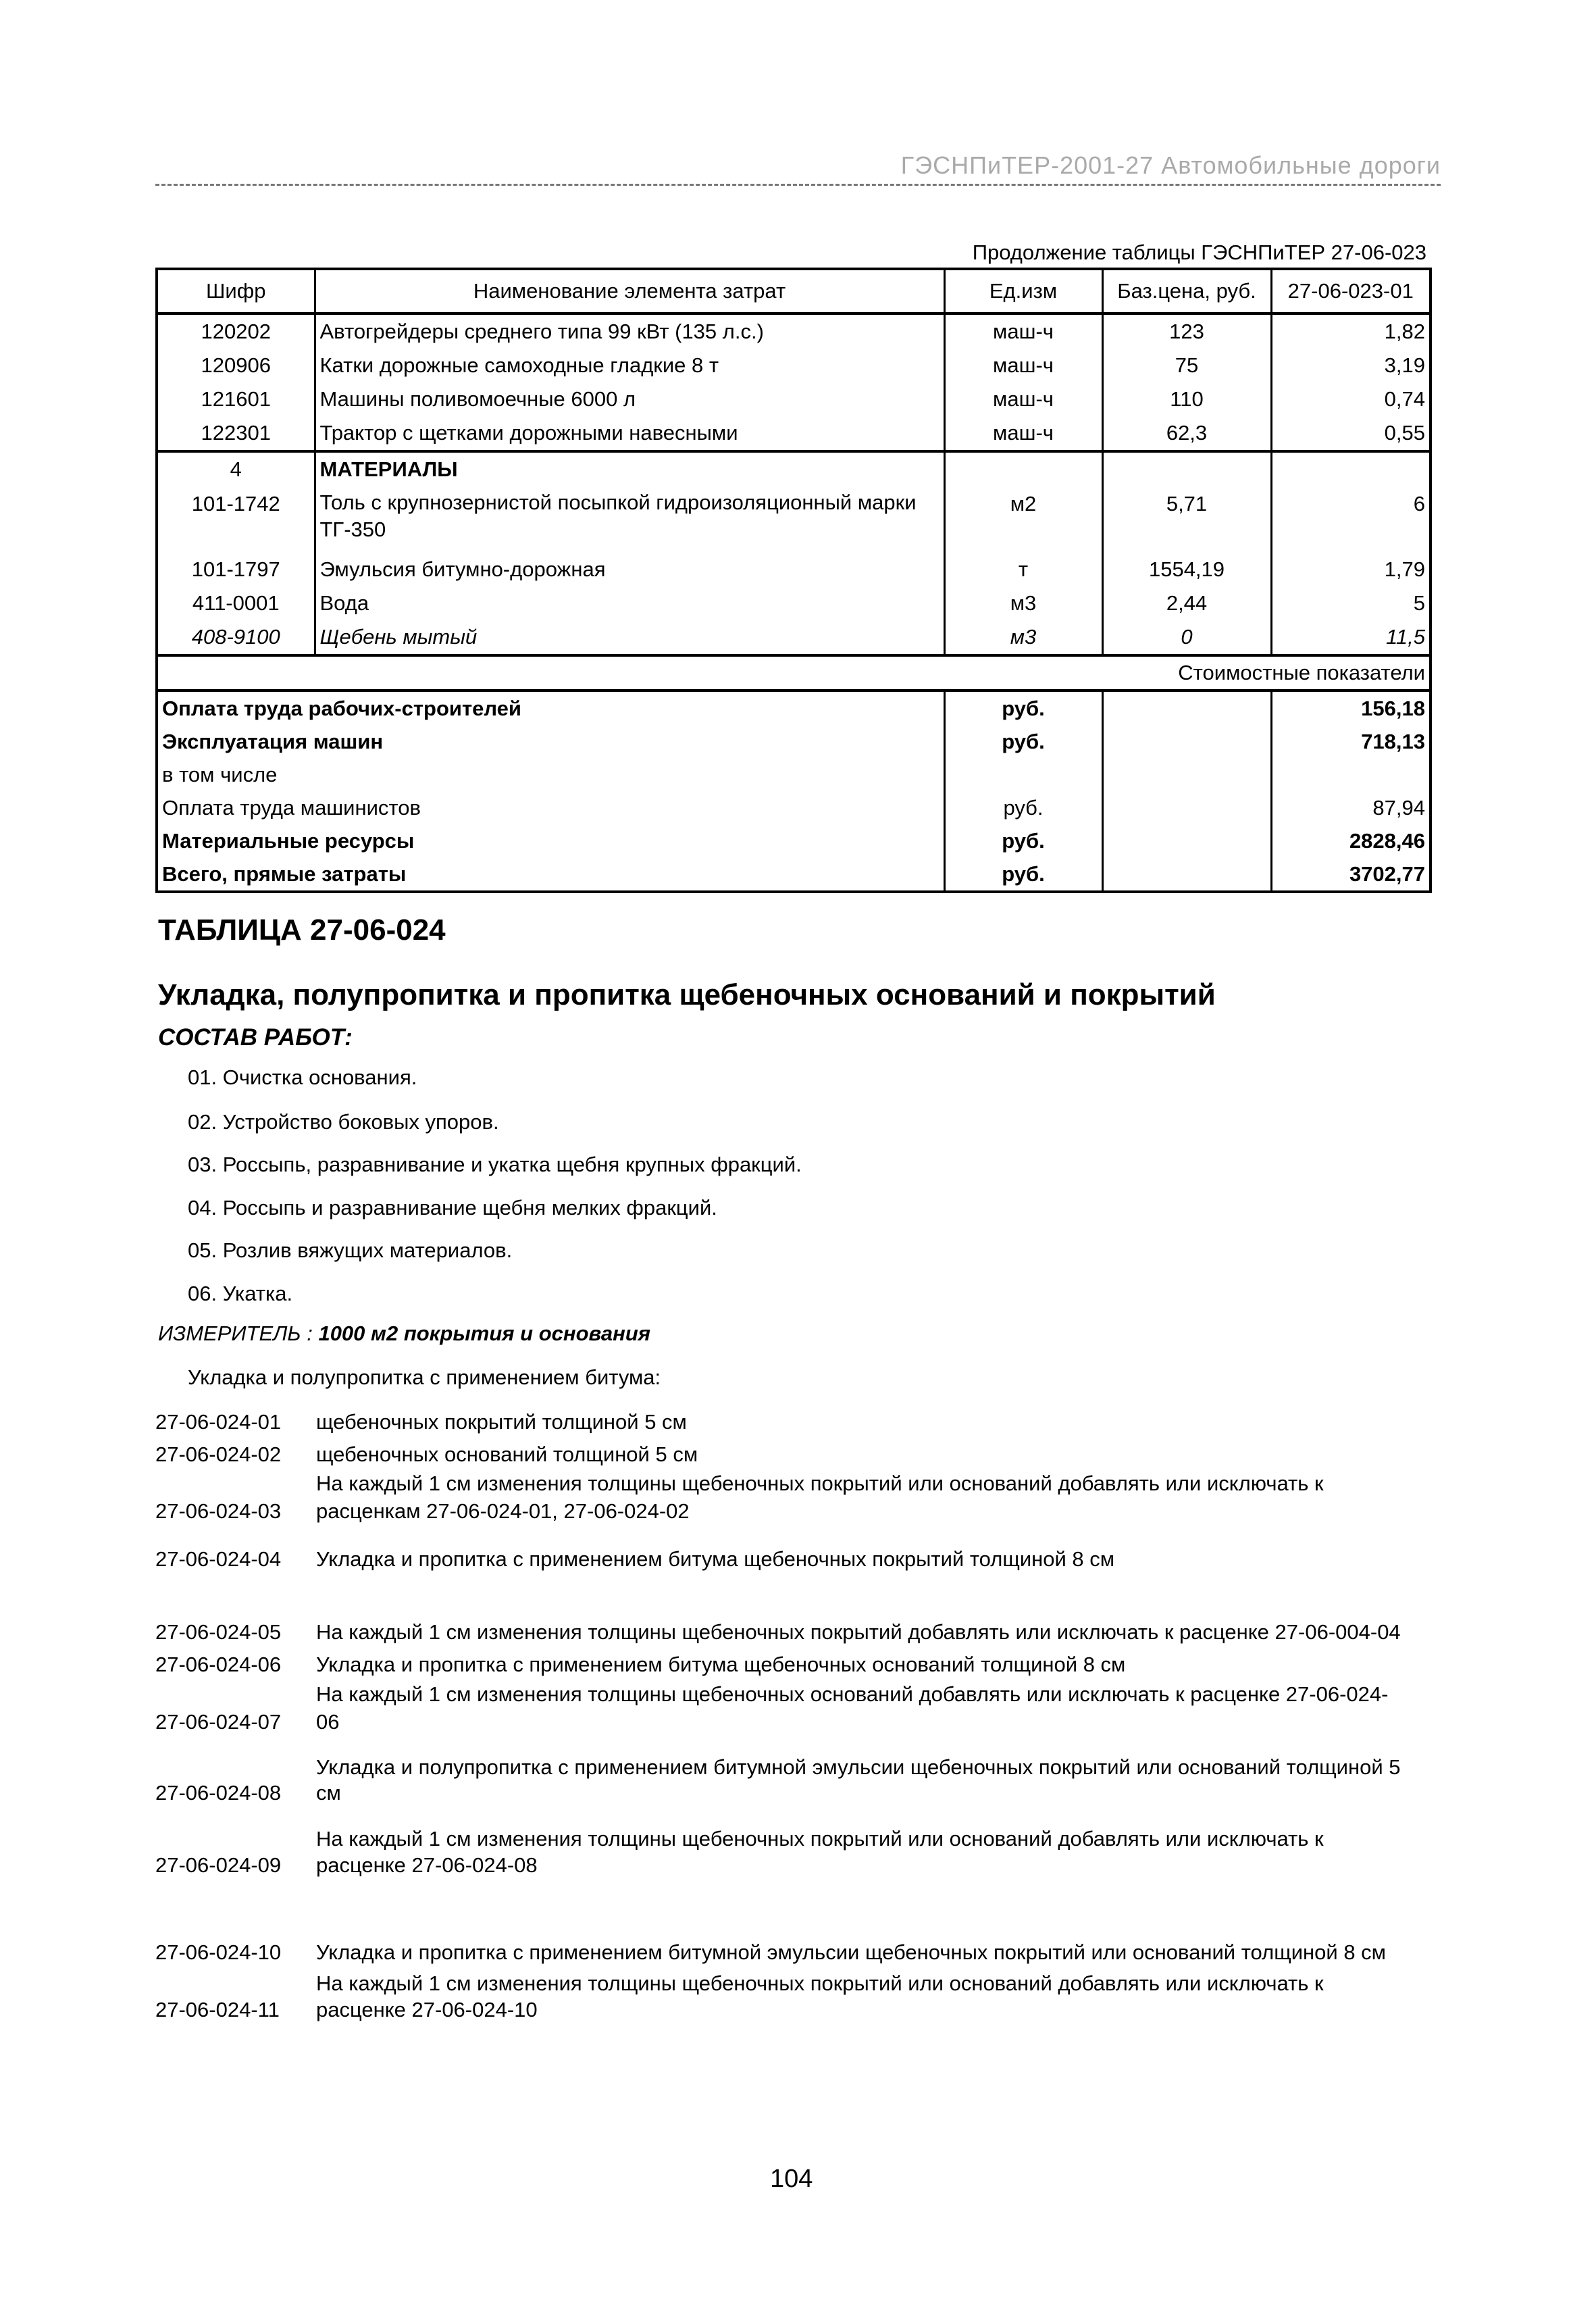  I want to click on cell-name: Трактор с щетками дорожными навесными, so click(628, 434).